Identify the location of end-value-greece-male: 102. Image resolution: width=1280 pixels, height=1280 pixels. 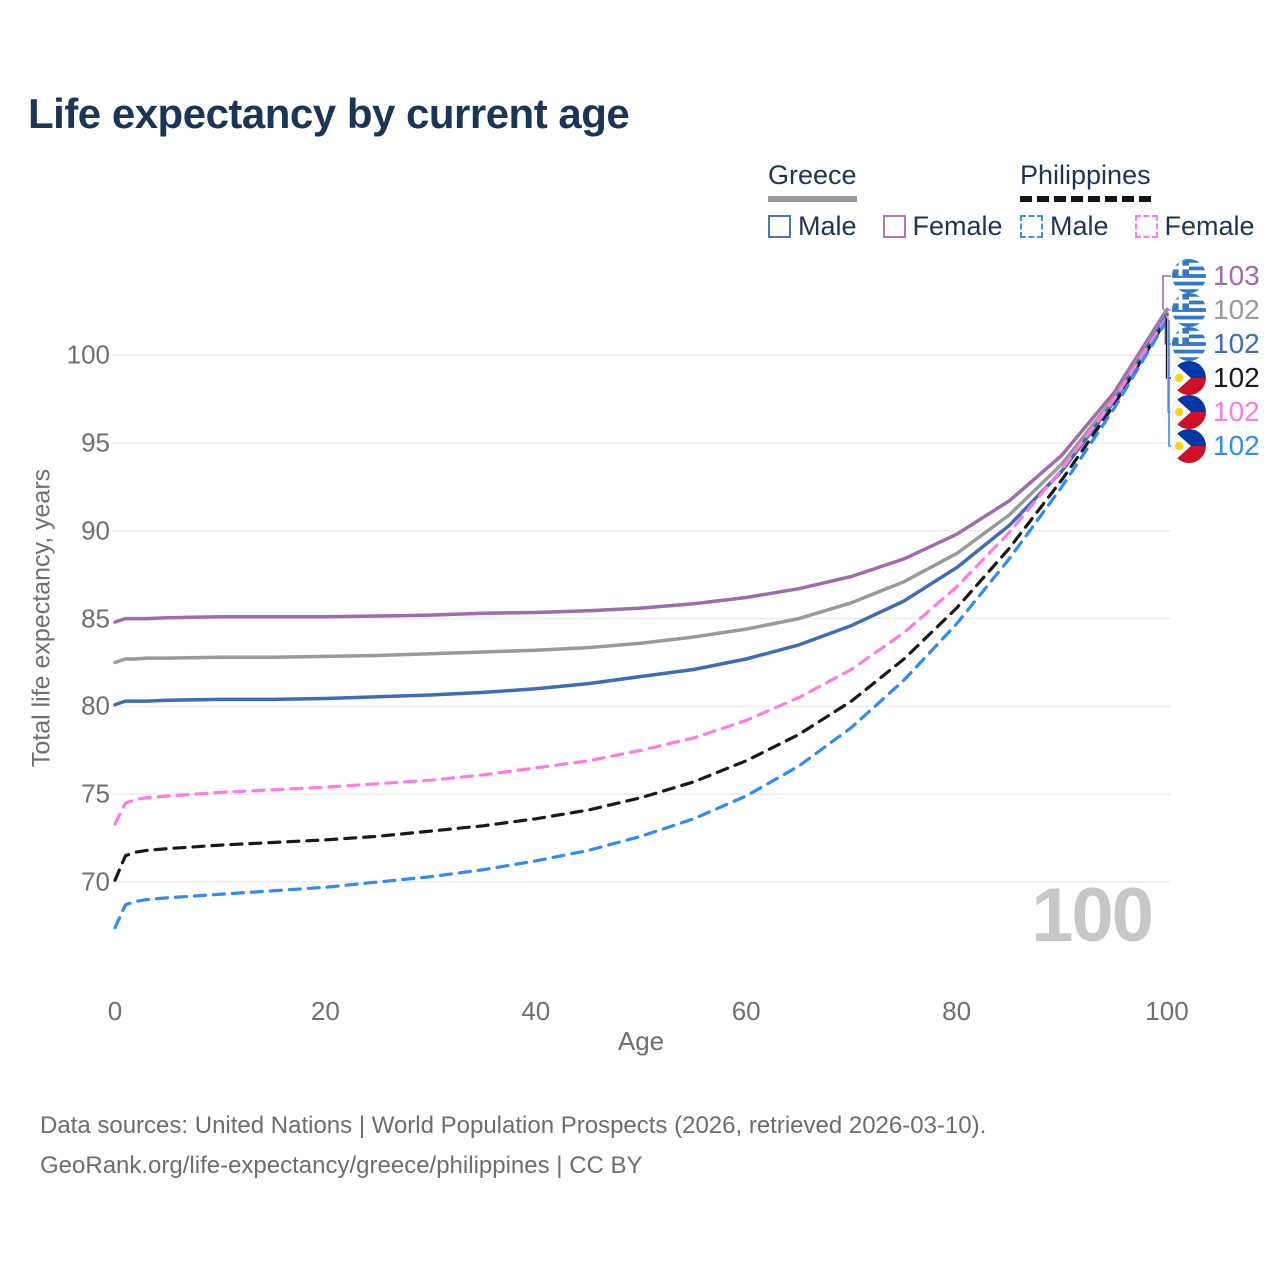
(1236, 343).